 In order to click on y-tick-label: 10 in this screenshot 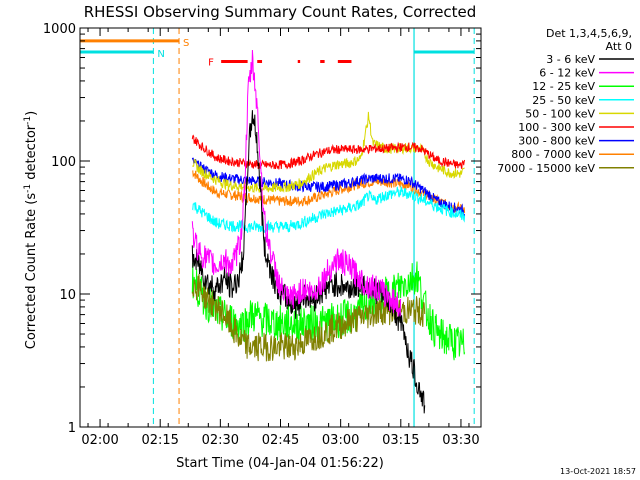, I will do `click(67, 295)`.